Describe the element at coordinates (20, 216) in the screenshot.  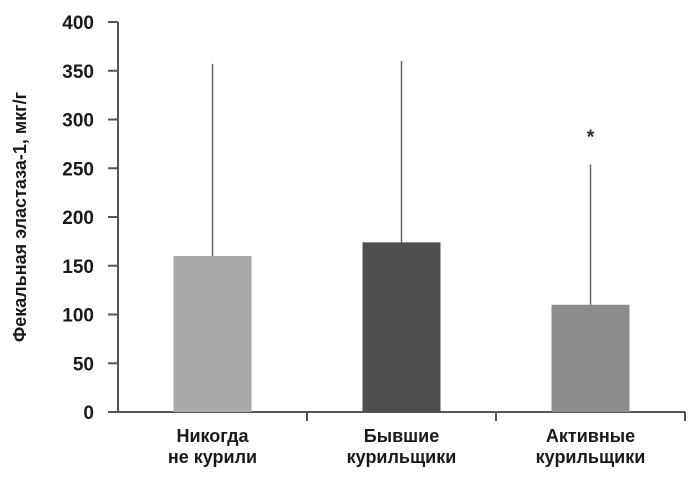
I see `y-axis-title: Фекальная эластаза-1, мкг/г` at that location.